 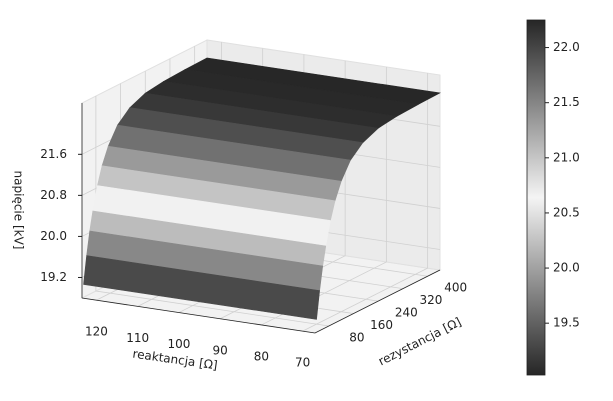 I want to click on colorbar-tick-label: 21.5, so click(x=566, y=102).